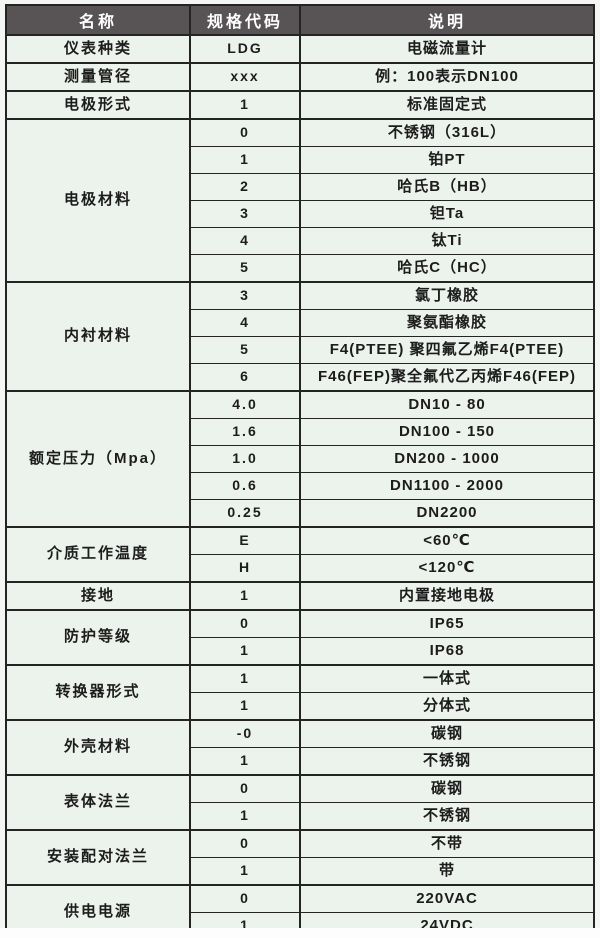 Image resolution: width=600 pixels, height=938 pixels. Describe the element at coordinates (98, 857) in the screenshot. I see `spec-name-cell: 安装配对法兰` at that location.